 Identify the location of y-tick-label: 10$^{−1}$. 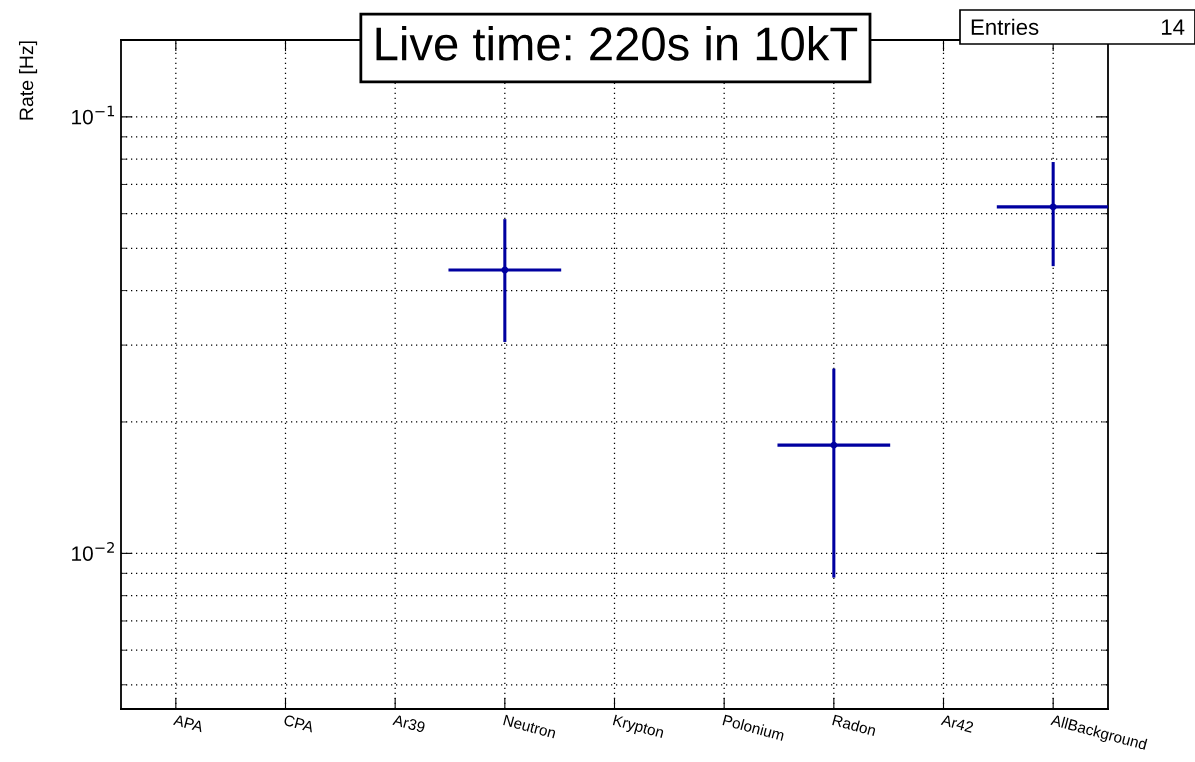
(93, 115).